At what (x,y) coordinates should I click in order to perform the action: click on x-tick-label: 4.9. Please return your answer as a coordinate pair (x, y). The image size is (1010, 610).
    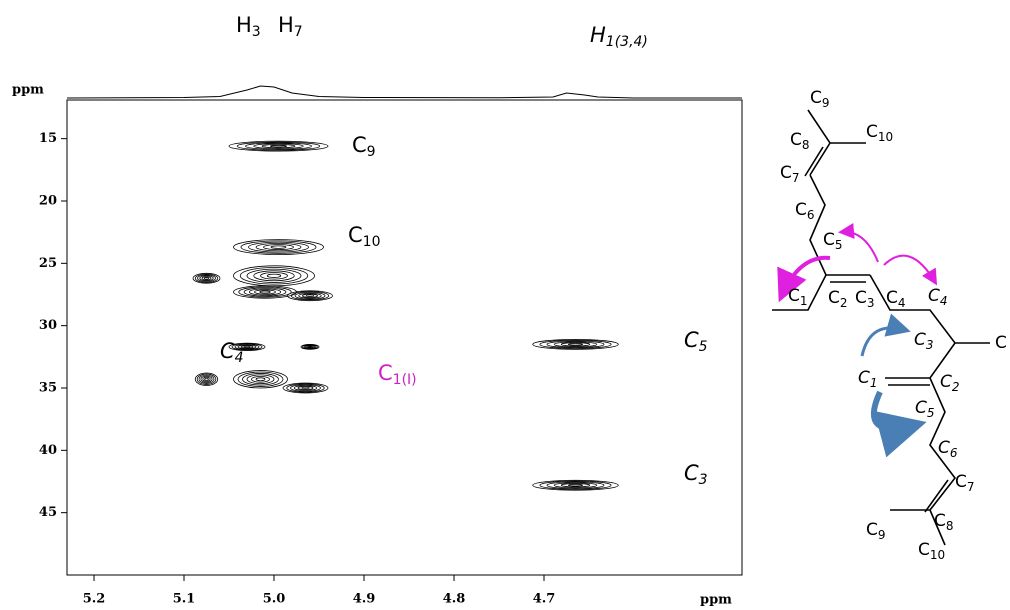
    Looking at the image, I should click on (364, 599).